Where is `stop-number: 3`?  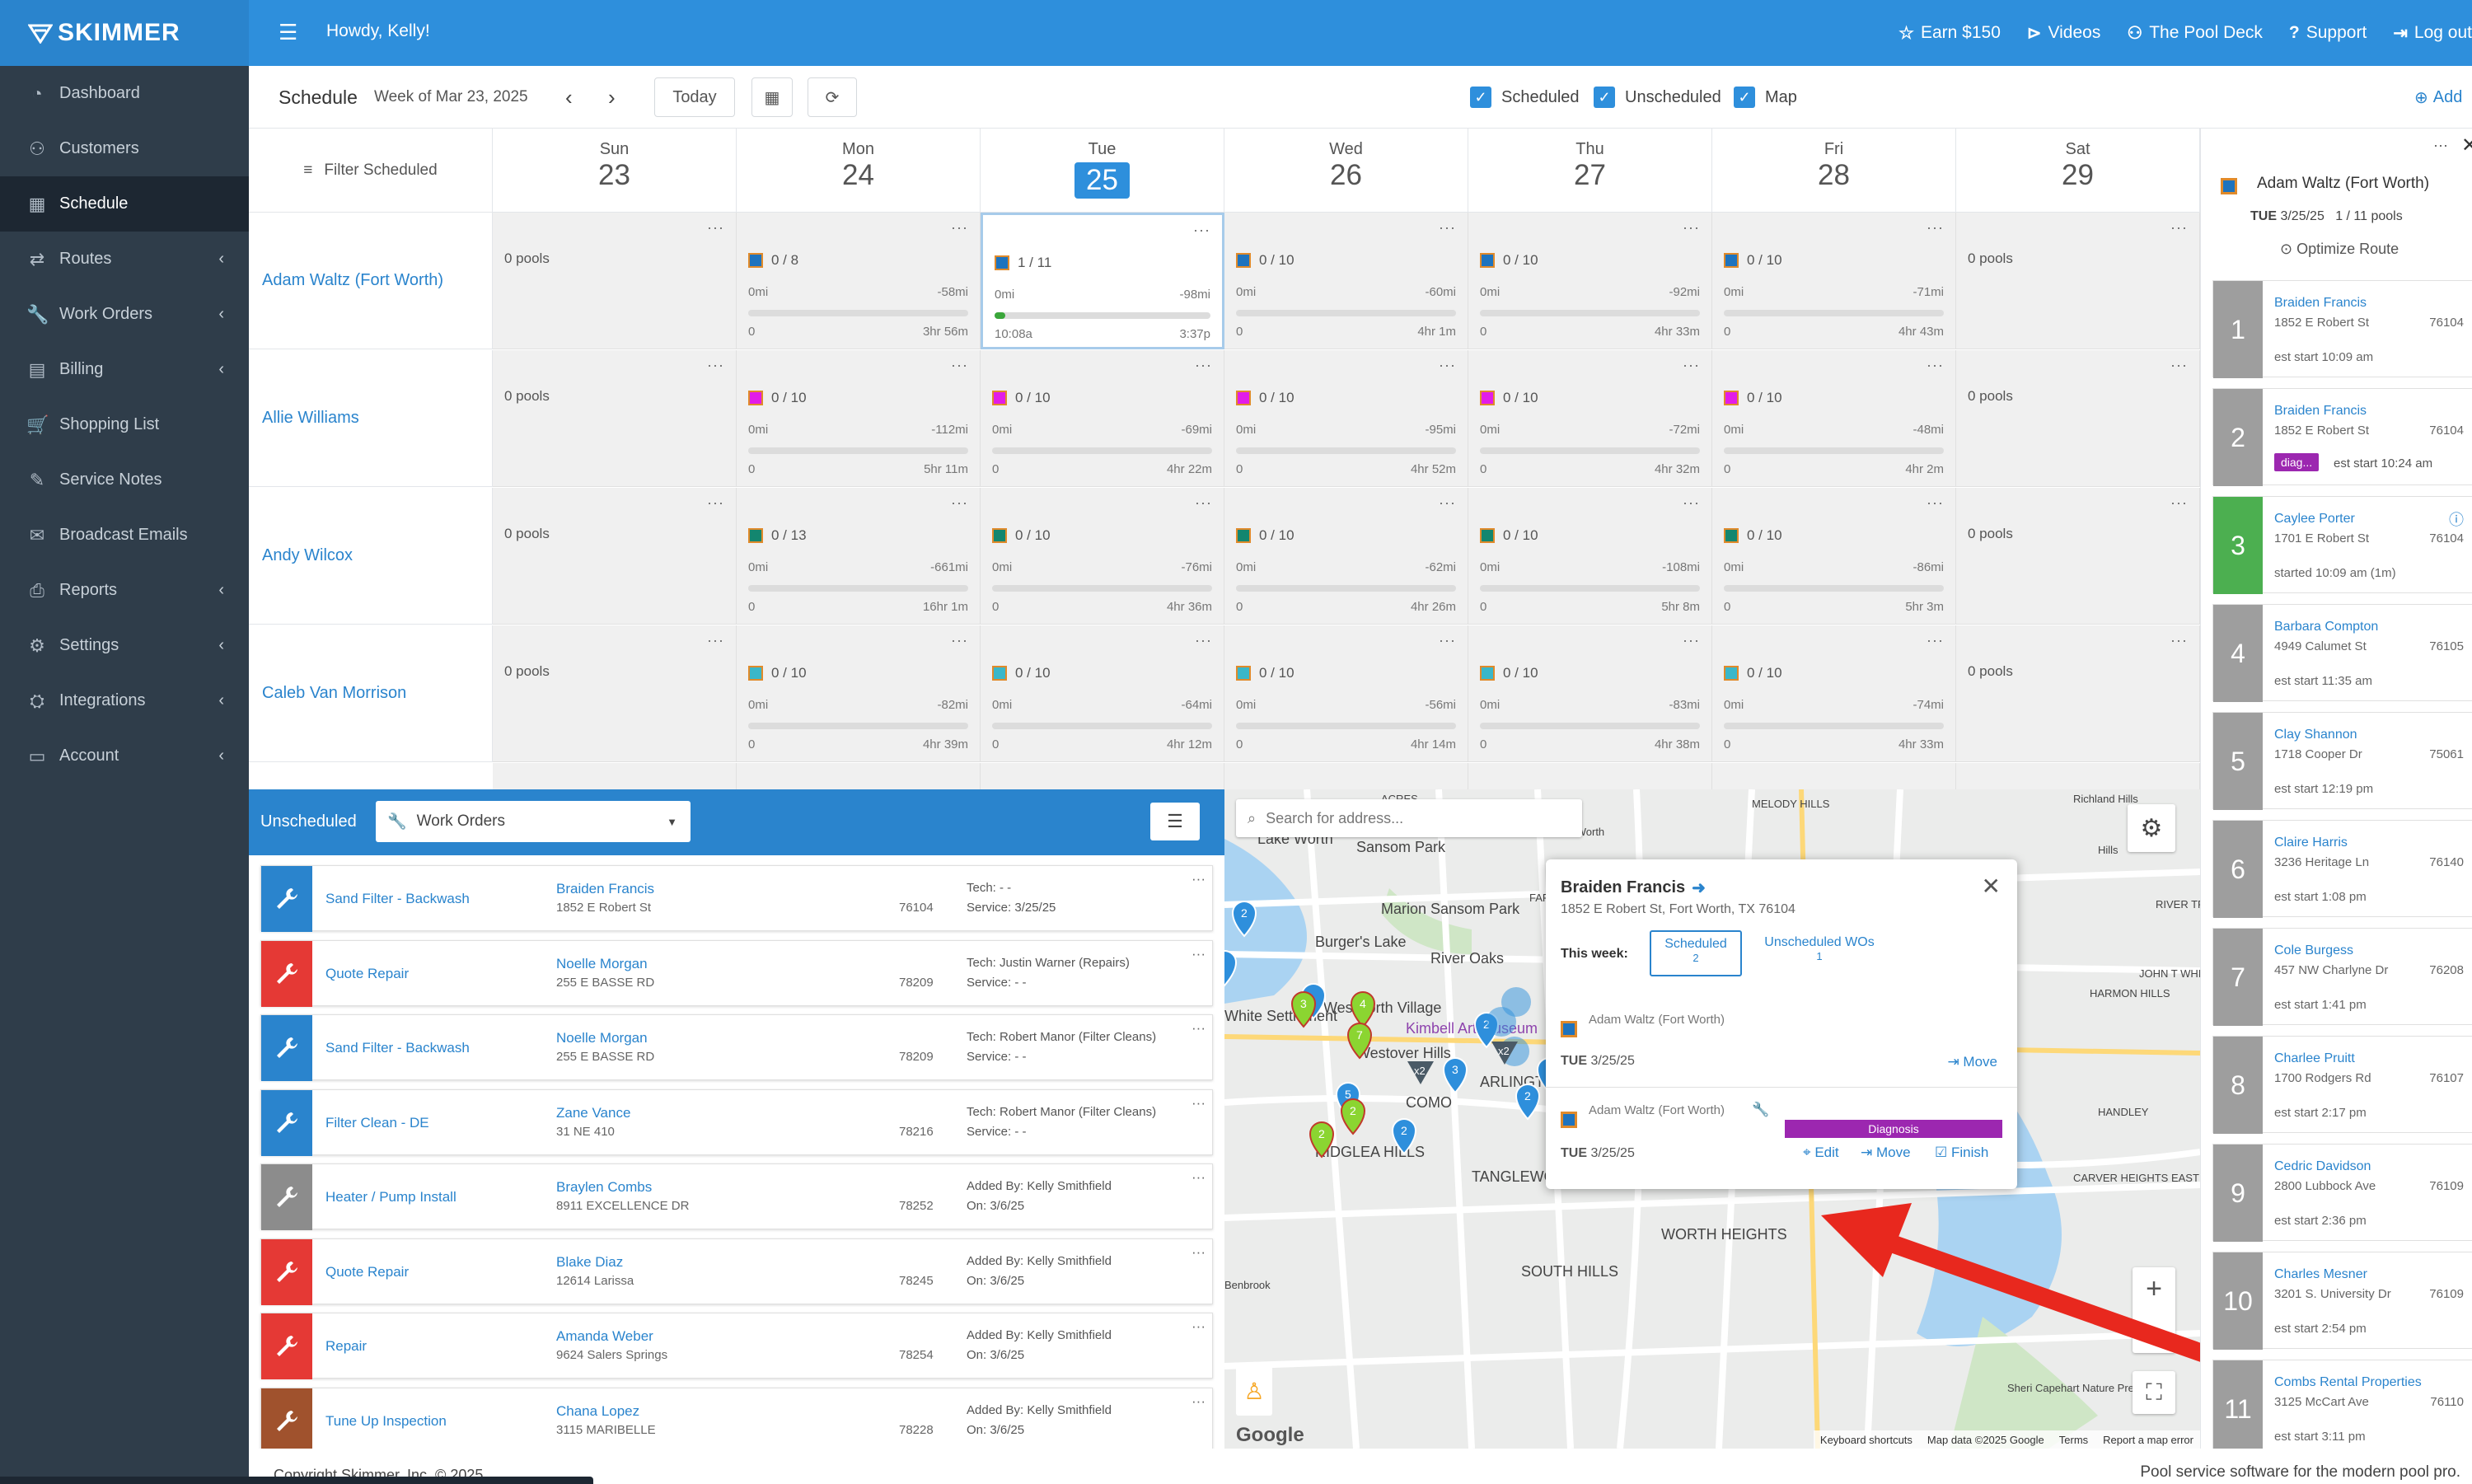
stop-number: 3 is located at coordinates (2238, 546).